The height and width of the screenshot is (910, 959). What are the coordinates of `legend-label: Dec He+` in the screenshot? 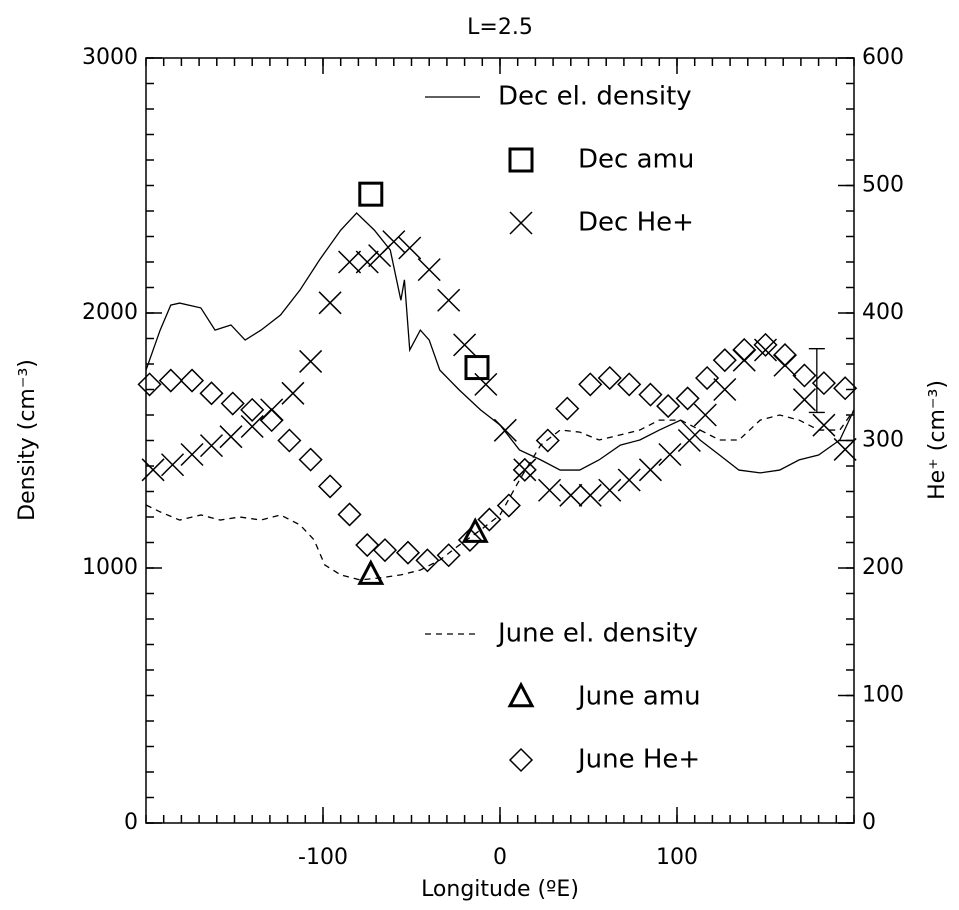 It's located at (636, 223).